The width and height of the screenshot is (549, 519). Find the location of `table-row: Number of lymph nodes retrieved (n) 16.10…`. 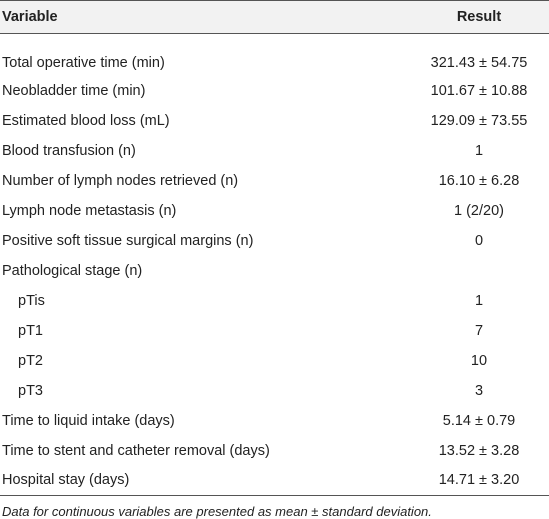

table-row: Number of lymph nodes retrieved (n) 16.10… is located at coordinates (274, 181).